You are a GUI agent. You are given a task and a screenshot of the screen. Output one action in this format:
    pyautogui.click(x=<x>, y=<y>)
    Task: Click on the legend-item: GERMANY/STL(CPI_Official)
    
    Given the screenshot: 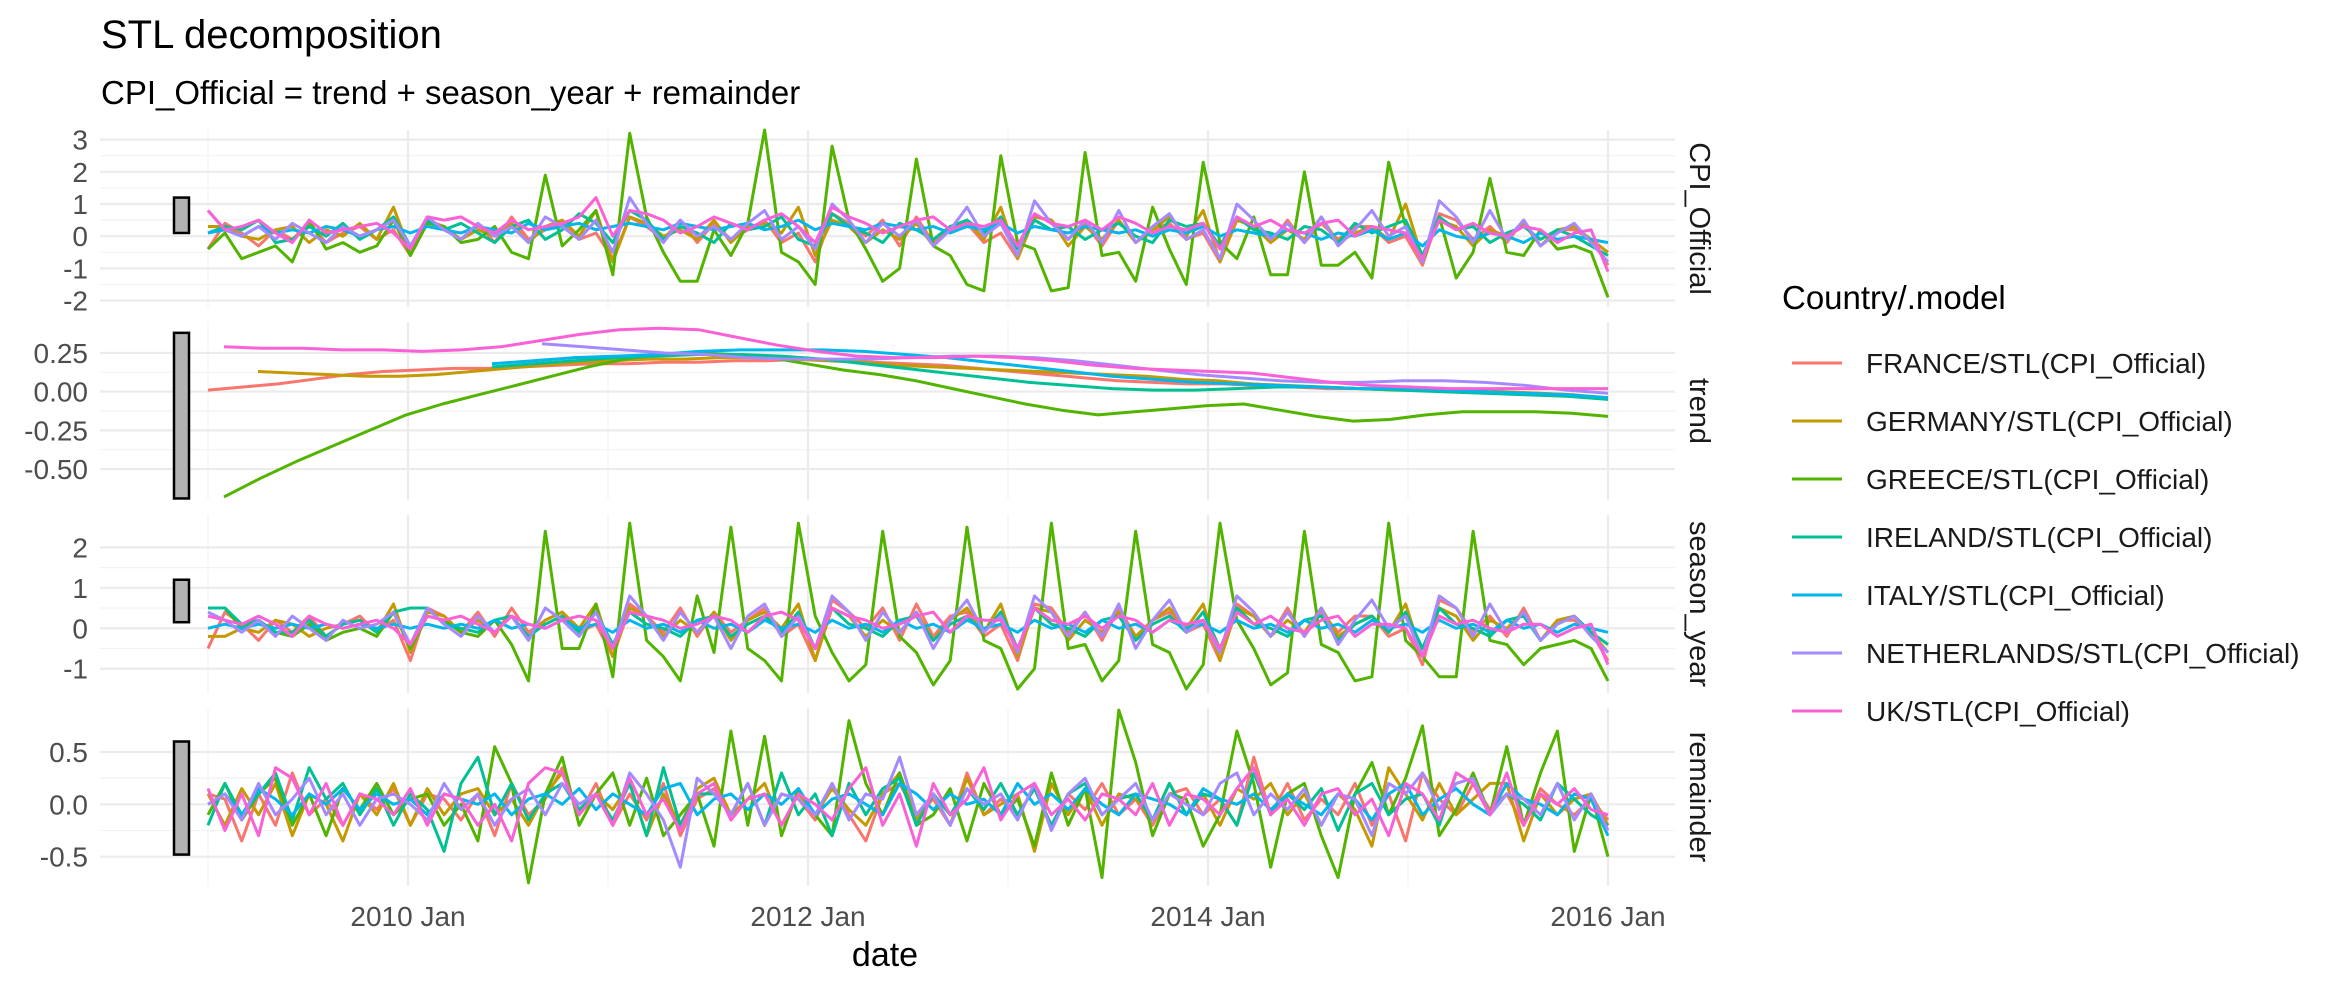 What is the action you would take?
    pyautogui.click(x=2012, y=421)
    